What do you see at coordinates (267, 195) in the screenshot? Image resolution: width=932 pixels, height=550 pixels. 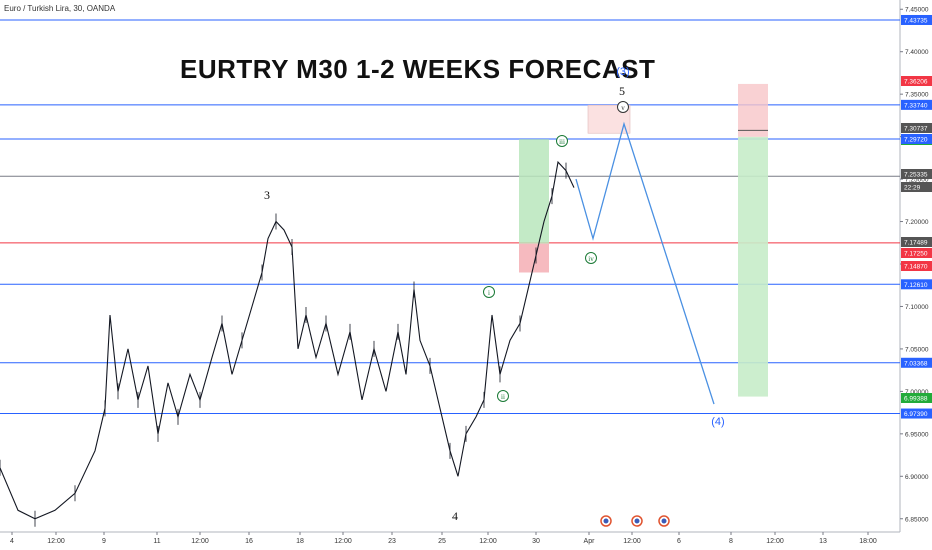 I see `wave-label: 3` at bounding box center [267, 195].